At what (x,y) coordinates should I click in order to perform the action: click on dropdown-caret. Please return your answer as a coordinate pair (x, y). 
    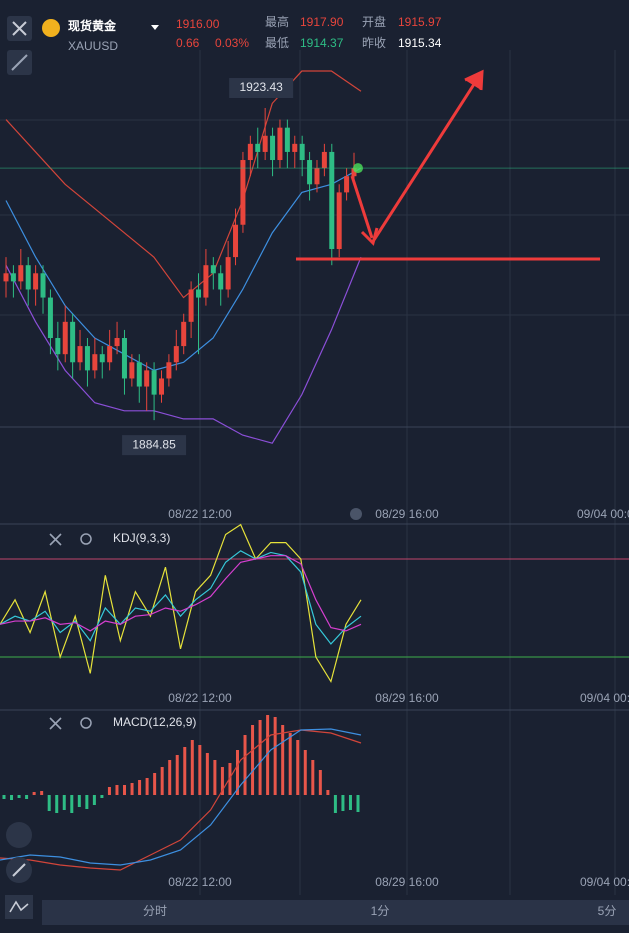
    Looking at the image, I should click on (155, 27).